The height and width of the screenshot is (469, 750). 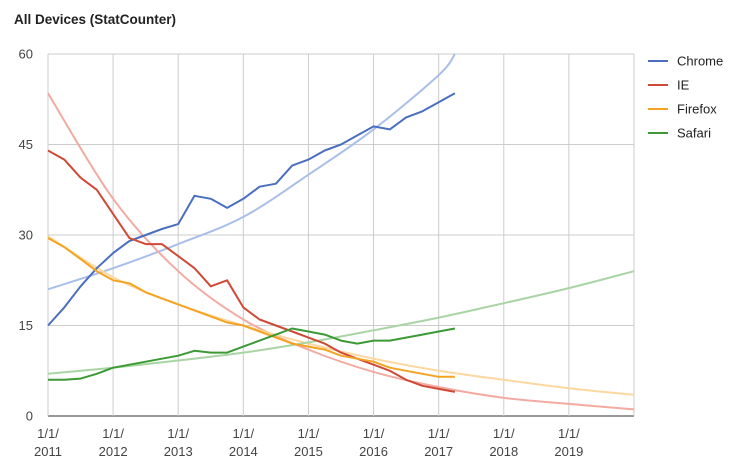 What do you see at coordinates (683, 85) in the screenshot?
I see `legend-label-ie: IE` at bounding box center [683, 85].